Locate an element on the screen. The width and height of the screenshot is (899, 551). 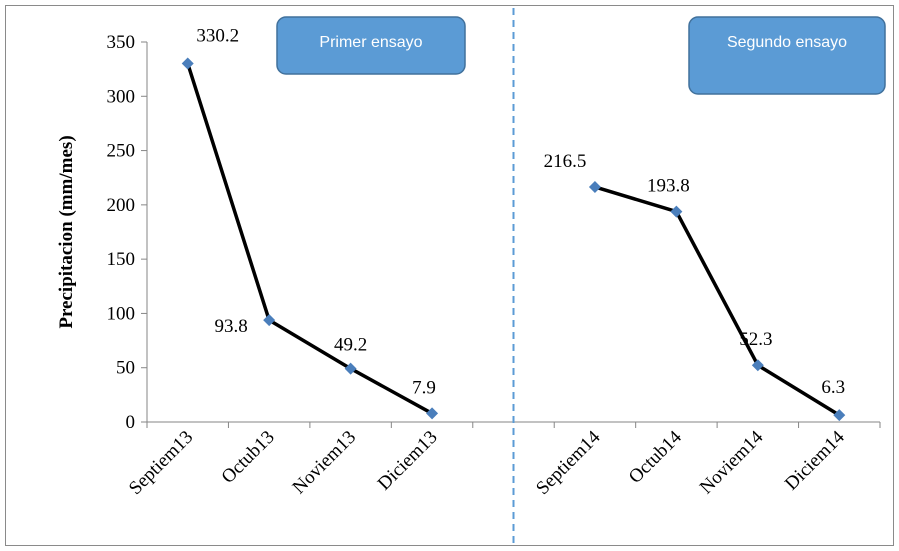
data-label: 193.8 is located at coordinates (668, 186).